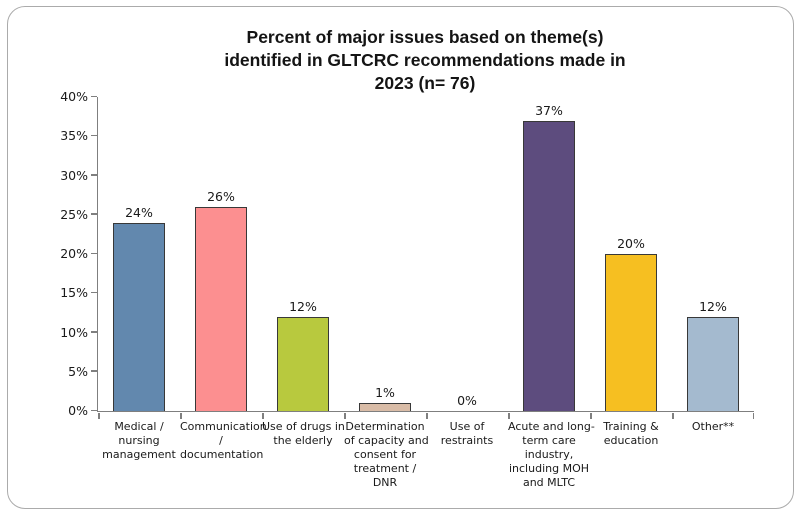  I want to click on category-label-line: the elderly, so click(303, 440).